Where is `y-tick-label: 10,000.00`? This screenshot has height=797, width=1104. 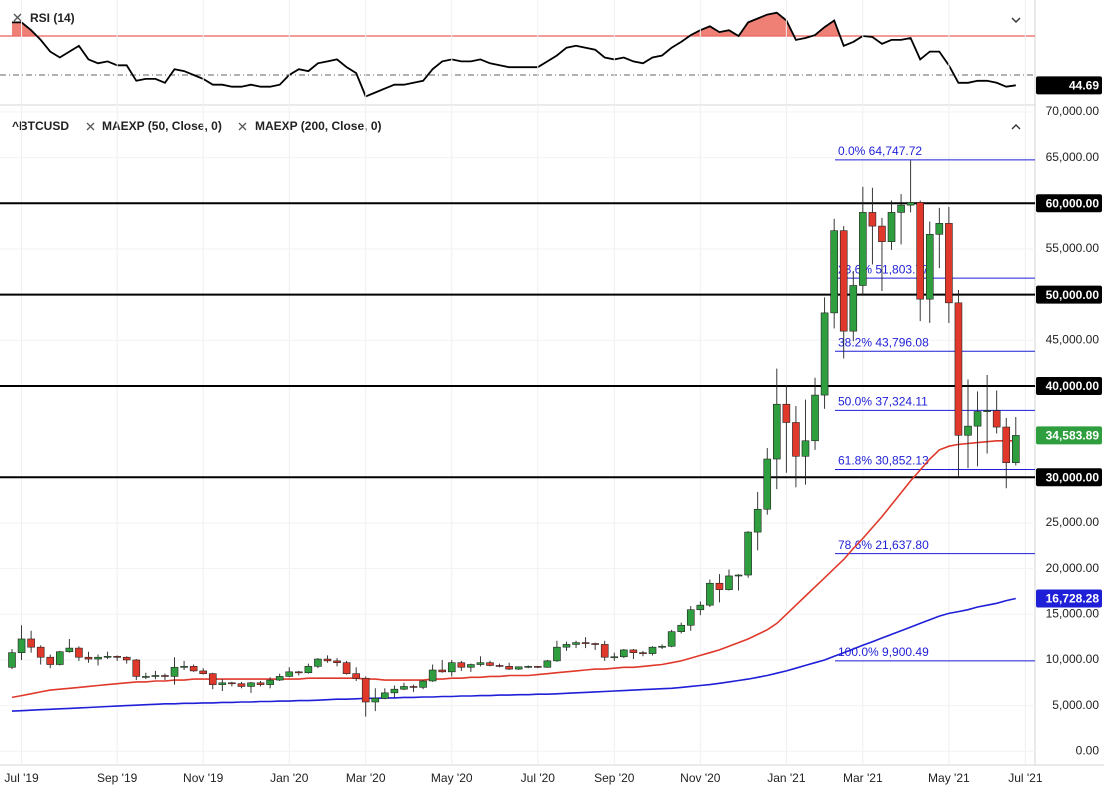
y-tick-label: 10,000.00 is located at coordinates (1073, 659).